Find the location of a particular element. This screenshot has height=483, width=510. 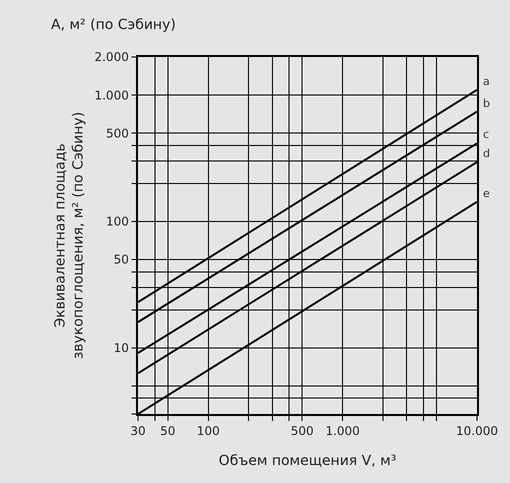

y-tick-label: 100 is located at coordinates (117, 221).